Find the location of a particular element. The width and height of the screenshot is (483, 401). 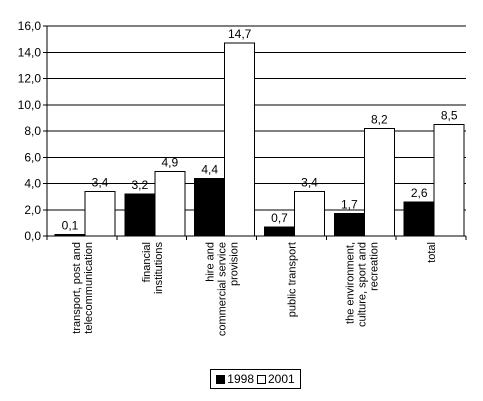

legend-item-2001: 2001 is located at coordinates (276, 379).